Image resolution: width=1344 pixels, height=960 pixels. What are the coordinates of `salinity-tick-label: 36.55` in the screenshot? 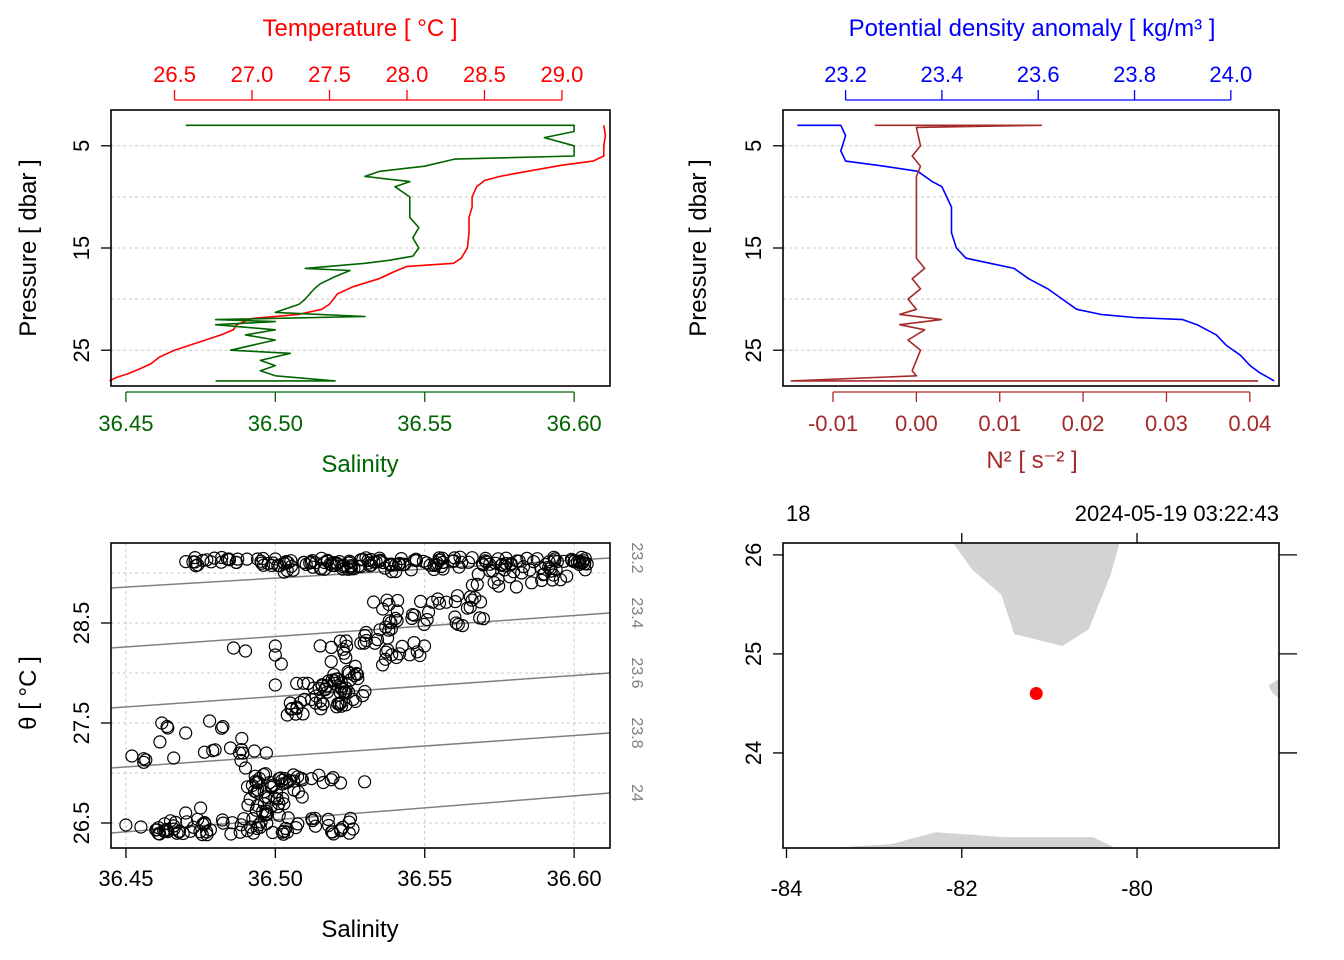 It's located at (424, 878).